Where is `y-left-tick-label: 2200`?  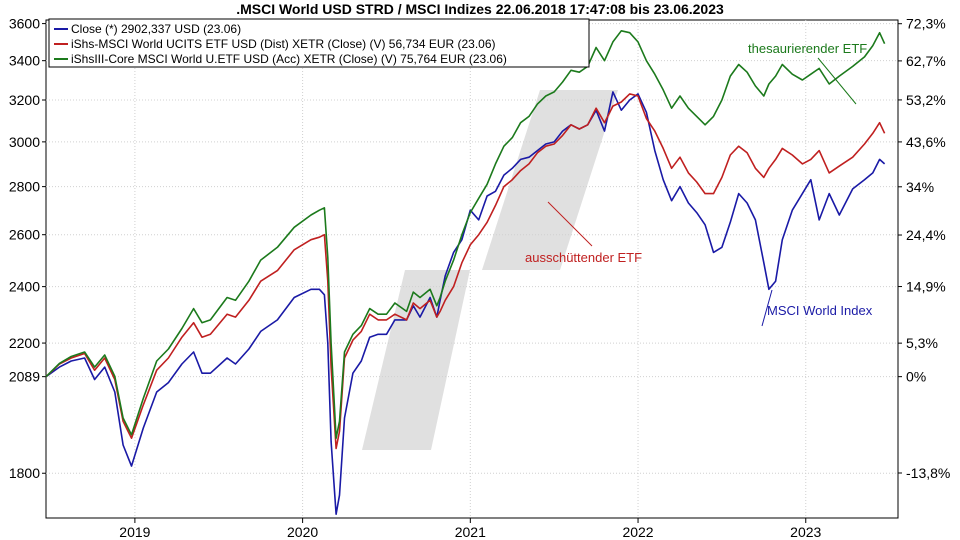
y-left-tick-label: 2200 is located at coordinates (24, 343).